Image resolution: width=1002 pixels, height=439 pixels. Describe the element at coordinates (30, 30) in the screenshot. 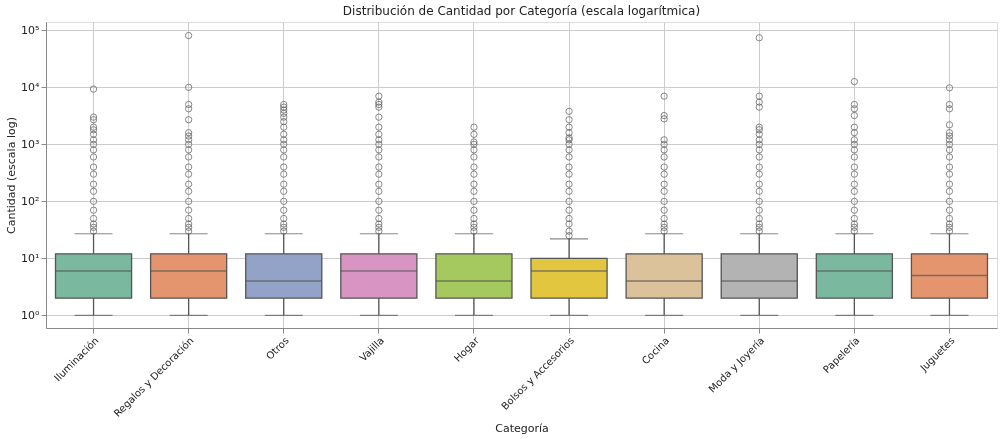

I see `y-tick-label: 10⁵` at that location.